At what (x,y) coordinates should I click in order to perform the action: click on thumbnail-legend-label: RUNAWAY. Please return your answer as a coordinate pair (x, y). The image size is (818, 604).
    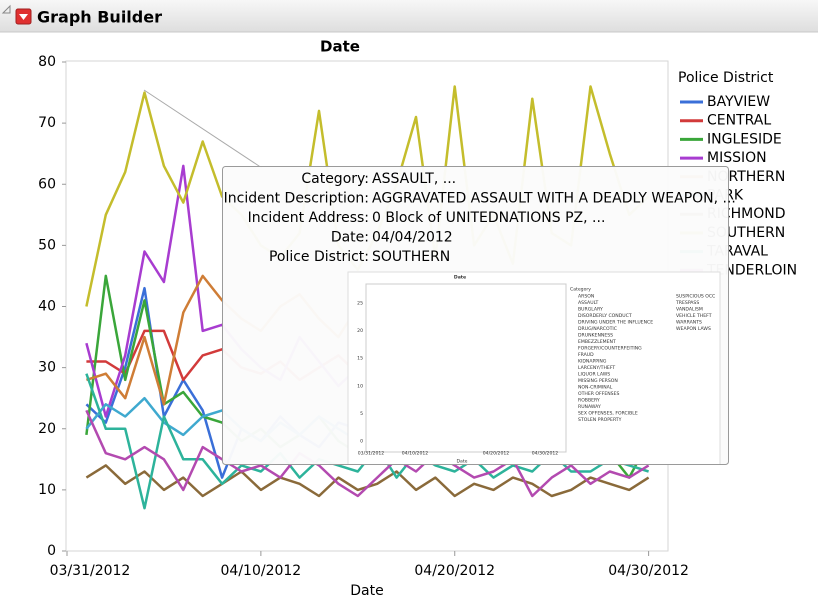
    Looking at the image, I should click on (589, 407).